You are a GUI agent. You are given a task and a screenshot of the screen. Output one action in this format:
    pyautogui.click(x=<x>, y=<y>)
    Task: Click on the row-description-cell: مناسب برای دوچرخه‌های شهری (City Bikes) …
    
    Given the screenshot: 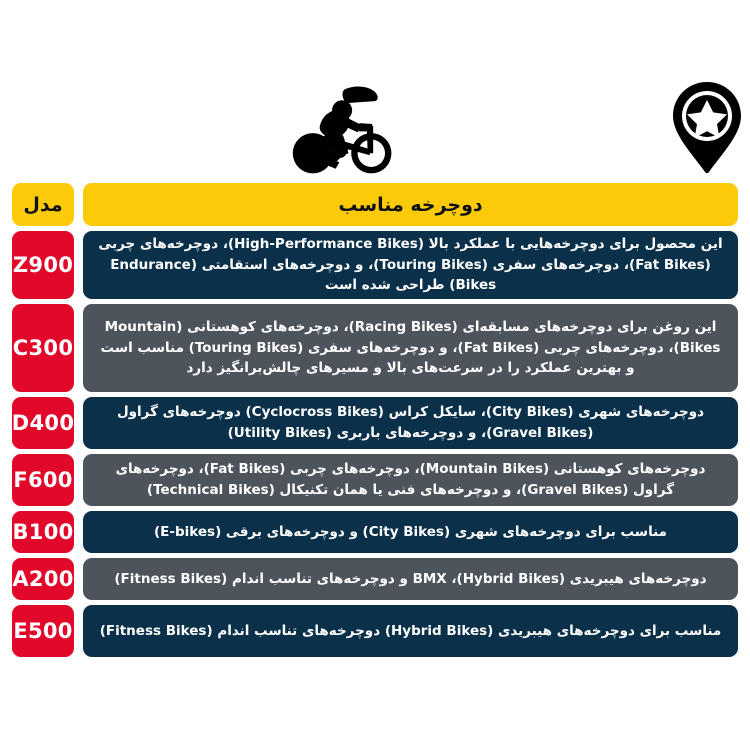 What is the action you would take?
    pyautogui.click(x=410, y=532)
    